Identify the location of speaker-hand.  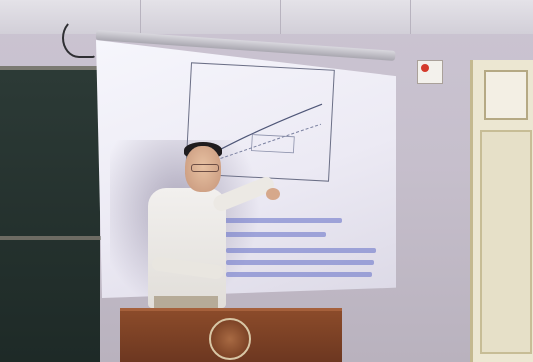
(273, 194).